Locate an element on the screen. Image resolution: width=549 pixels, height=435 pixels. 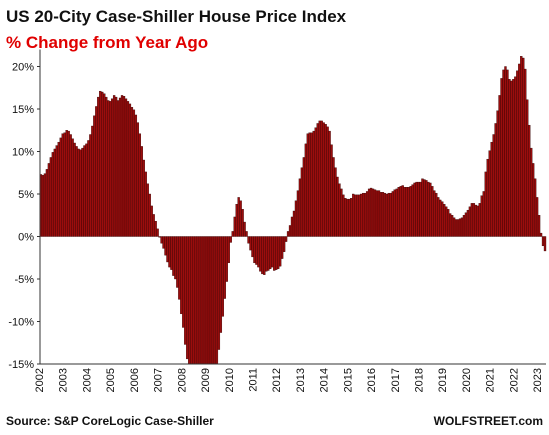
y-tick-label: -10% is located at coordinates (21, 323).